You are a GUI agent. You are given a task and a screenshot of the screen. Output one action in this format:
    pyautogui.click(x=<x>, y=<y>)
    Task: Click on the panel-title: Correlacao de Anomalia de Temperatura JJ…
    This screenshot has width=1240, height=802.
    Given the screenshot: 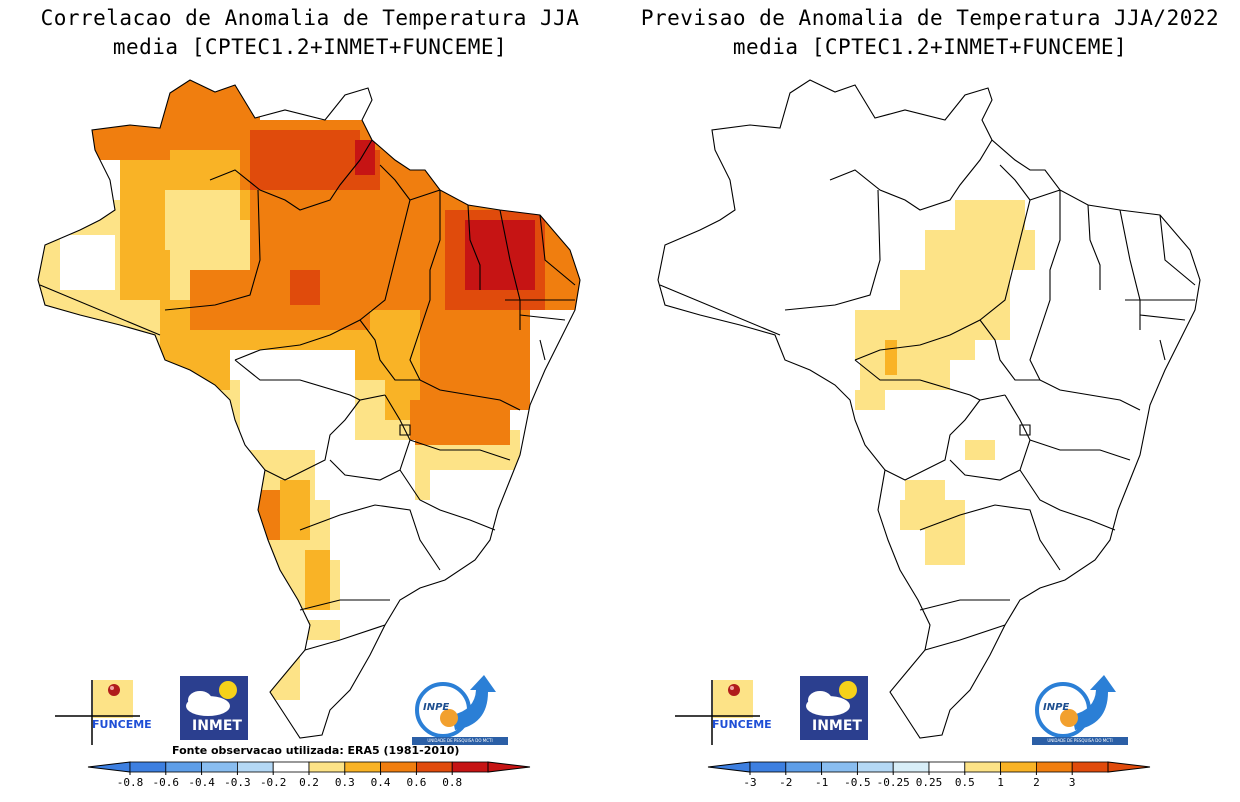 What is the action you would take?
    pyautogui.click(x=310, y=32)
    